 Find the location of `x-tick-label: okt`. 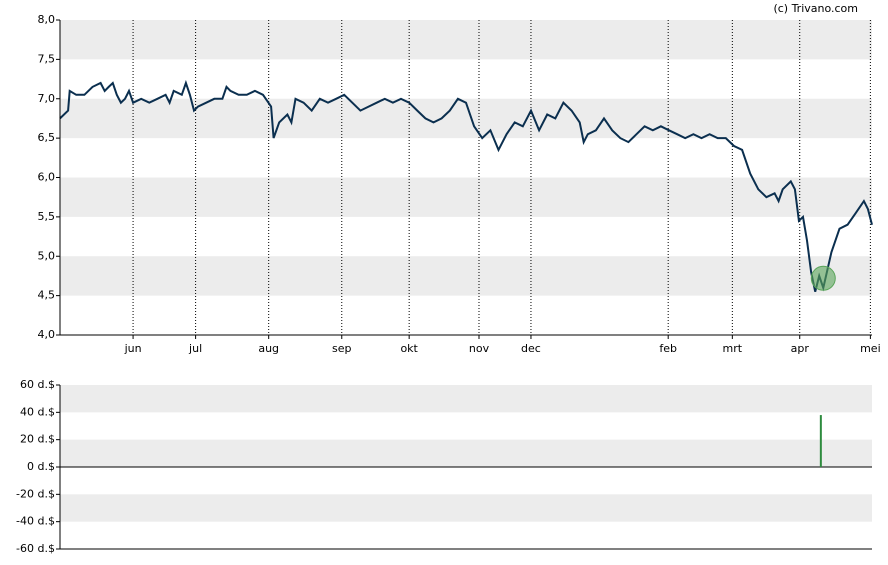

x-tick-label: okt is located at coordinates (409, 348).